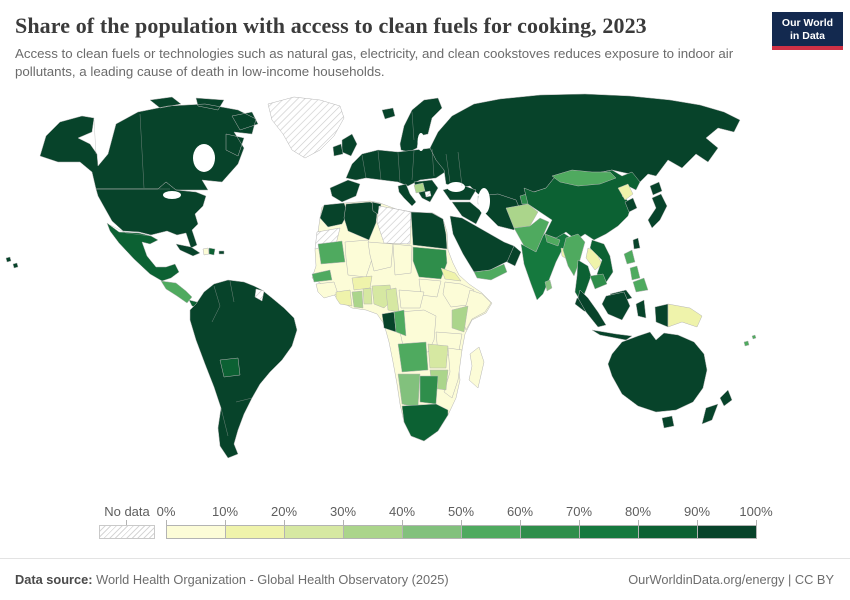  Describe the element at coordinates (756, 511) in the screenshot. I see `legend-tick-label: 100%` at that location.